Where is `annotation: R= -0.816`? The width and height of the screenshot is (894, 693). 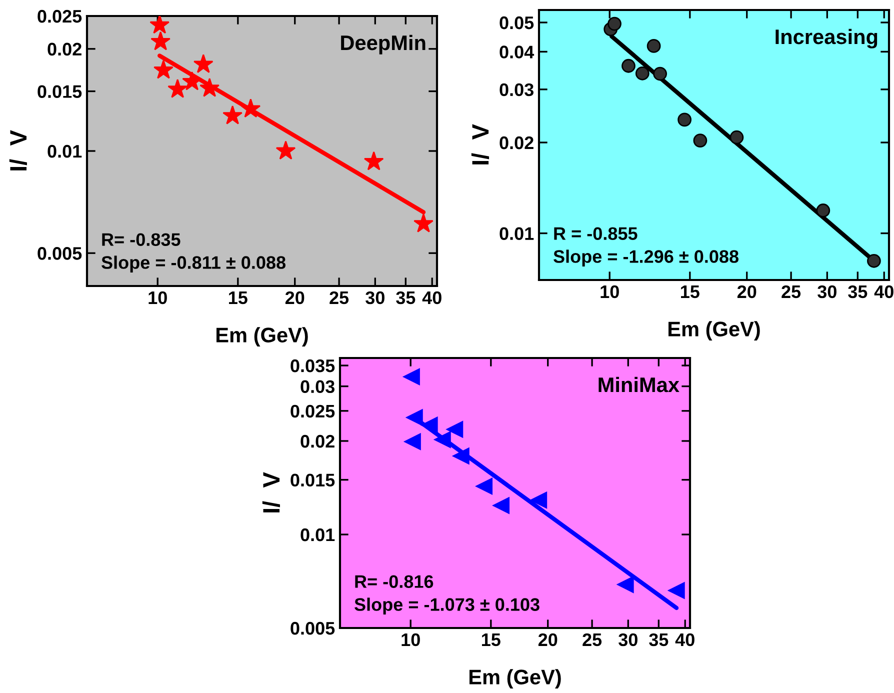
annotation: R= -0.816 is located at coordinates (394, 581).